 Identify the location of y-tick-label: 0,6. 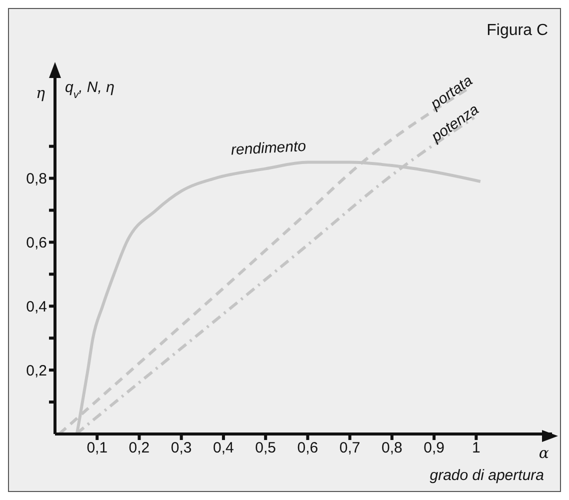
(36, 243).